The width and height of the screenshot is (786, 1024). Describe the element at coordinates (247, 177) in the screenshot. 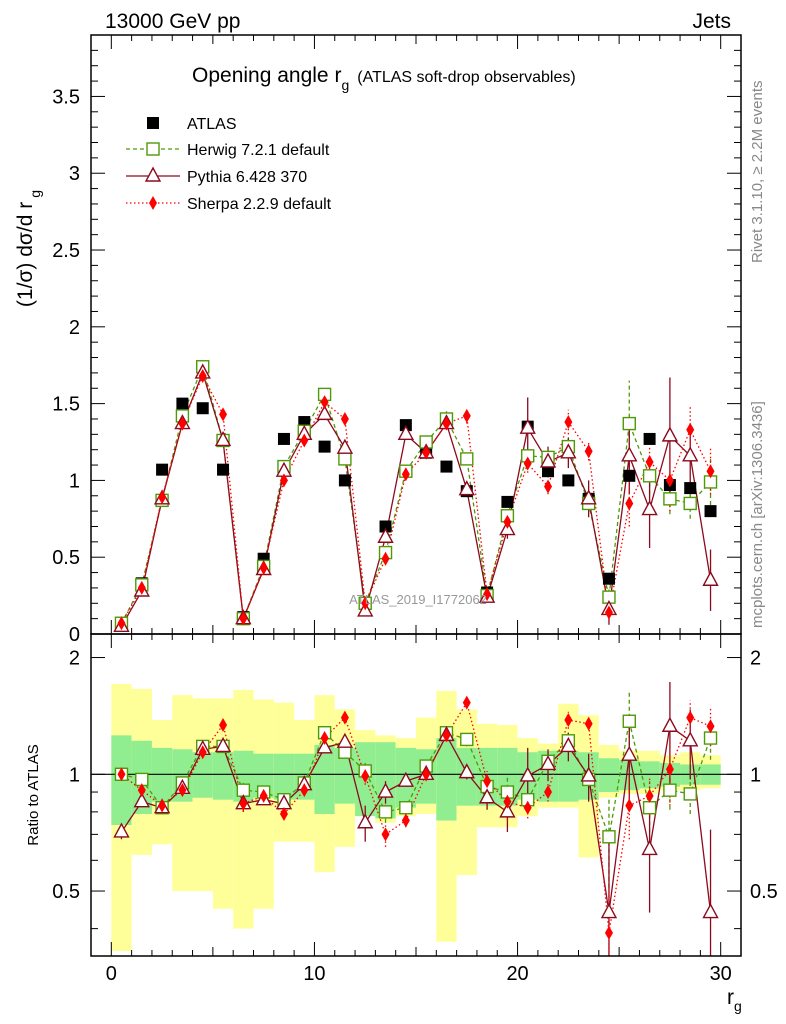

I see `legend-pythia-label: Pythia 6.428 370` at that location.